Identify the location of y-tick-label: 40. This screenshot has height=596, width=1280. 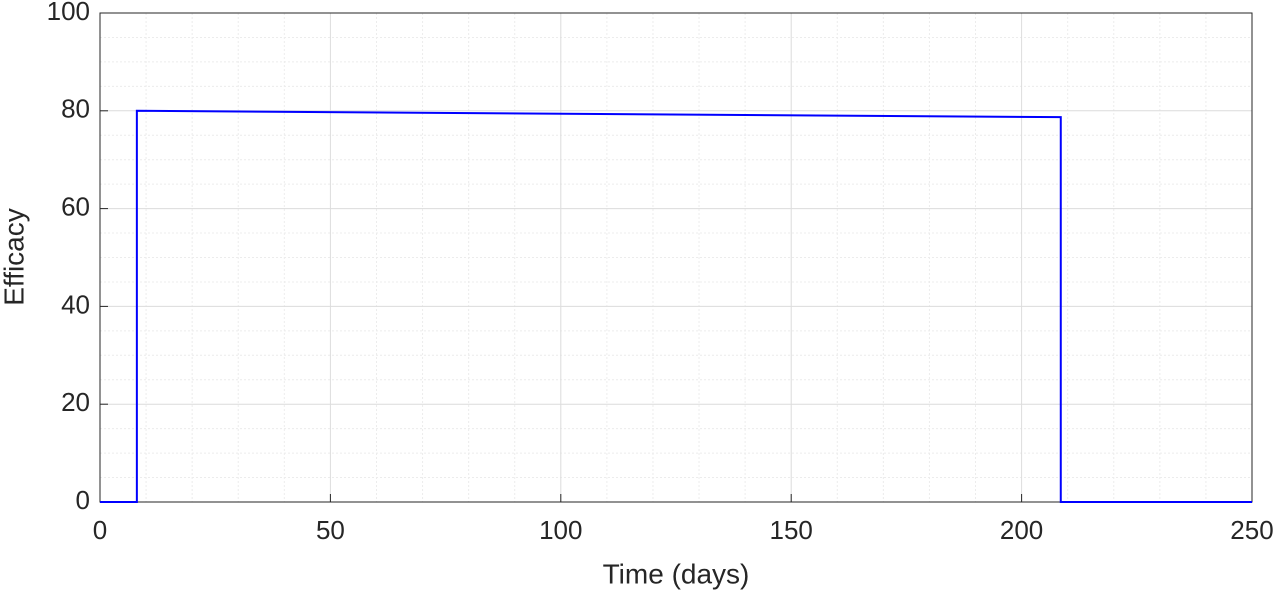
(75, 304).